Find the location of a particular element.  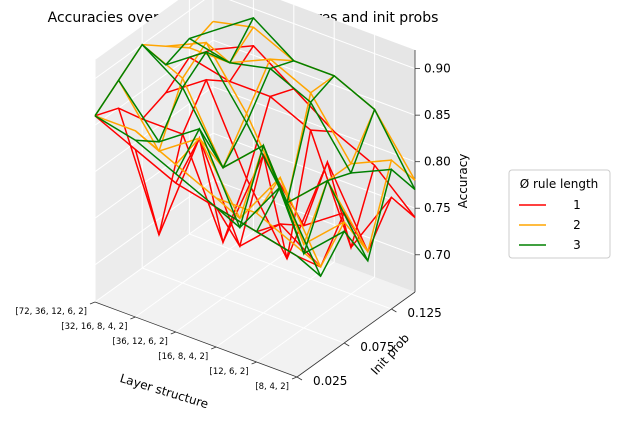

x-tick-label: [12, 6, 2] is located at coordinates (229, 372).